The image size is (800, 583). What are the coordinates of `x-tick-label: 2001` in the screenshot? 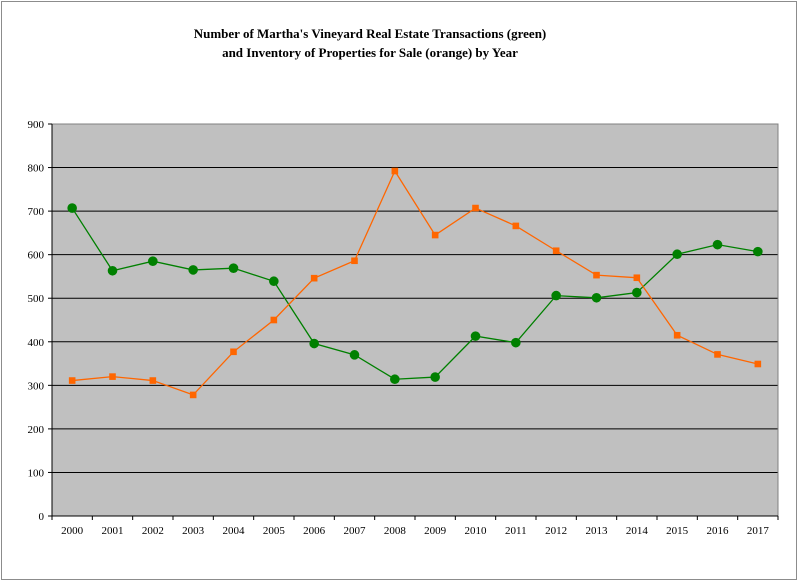 It's located at (113, 531).